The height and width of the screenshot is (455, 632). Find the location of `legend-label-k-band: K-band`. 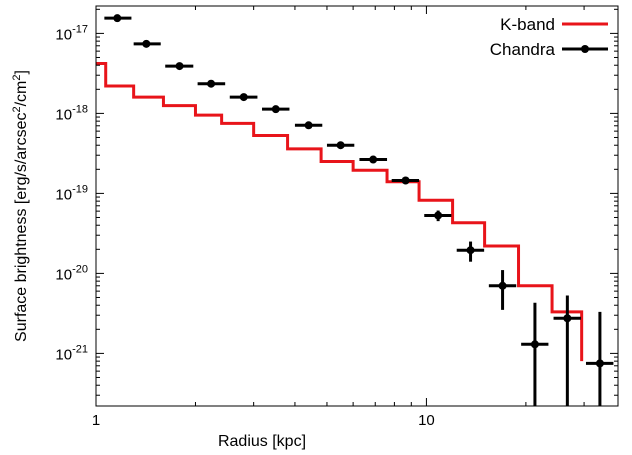

legend-label-k-band: K-band is located at coordinates (527, 24).